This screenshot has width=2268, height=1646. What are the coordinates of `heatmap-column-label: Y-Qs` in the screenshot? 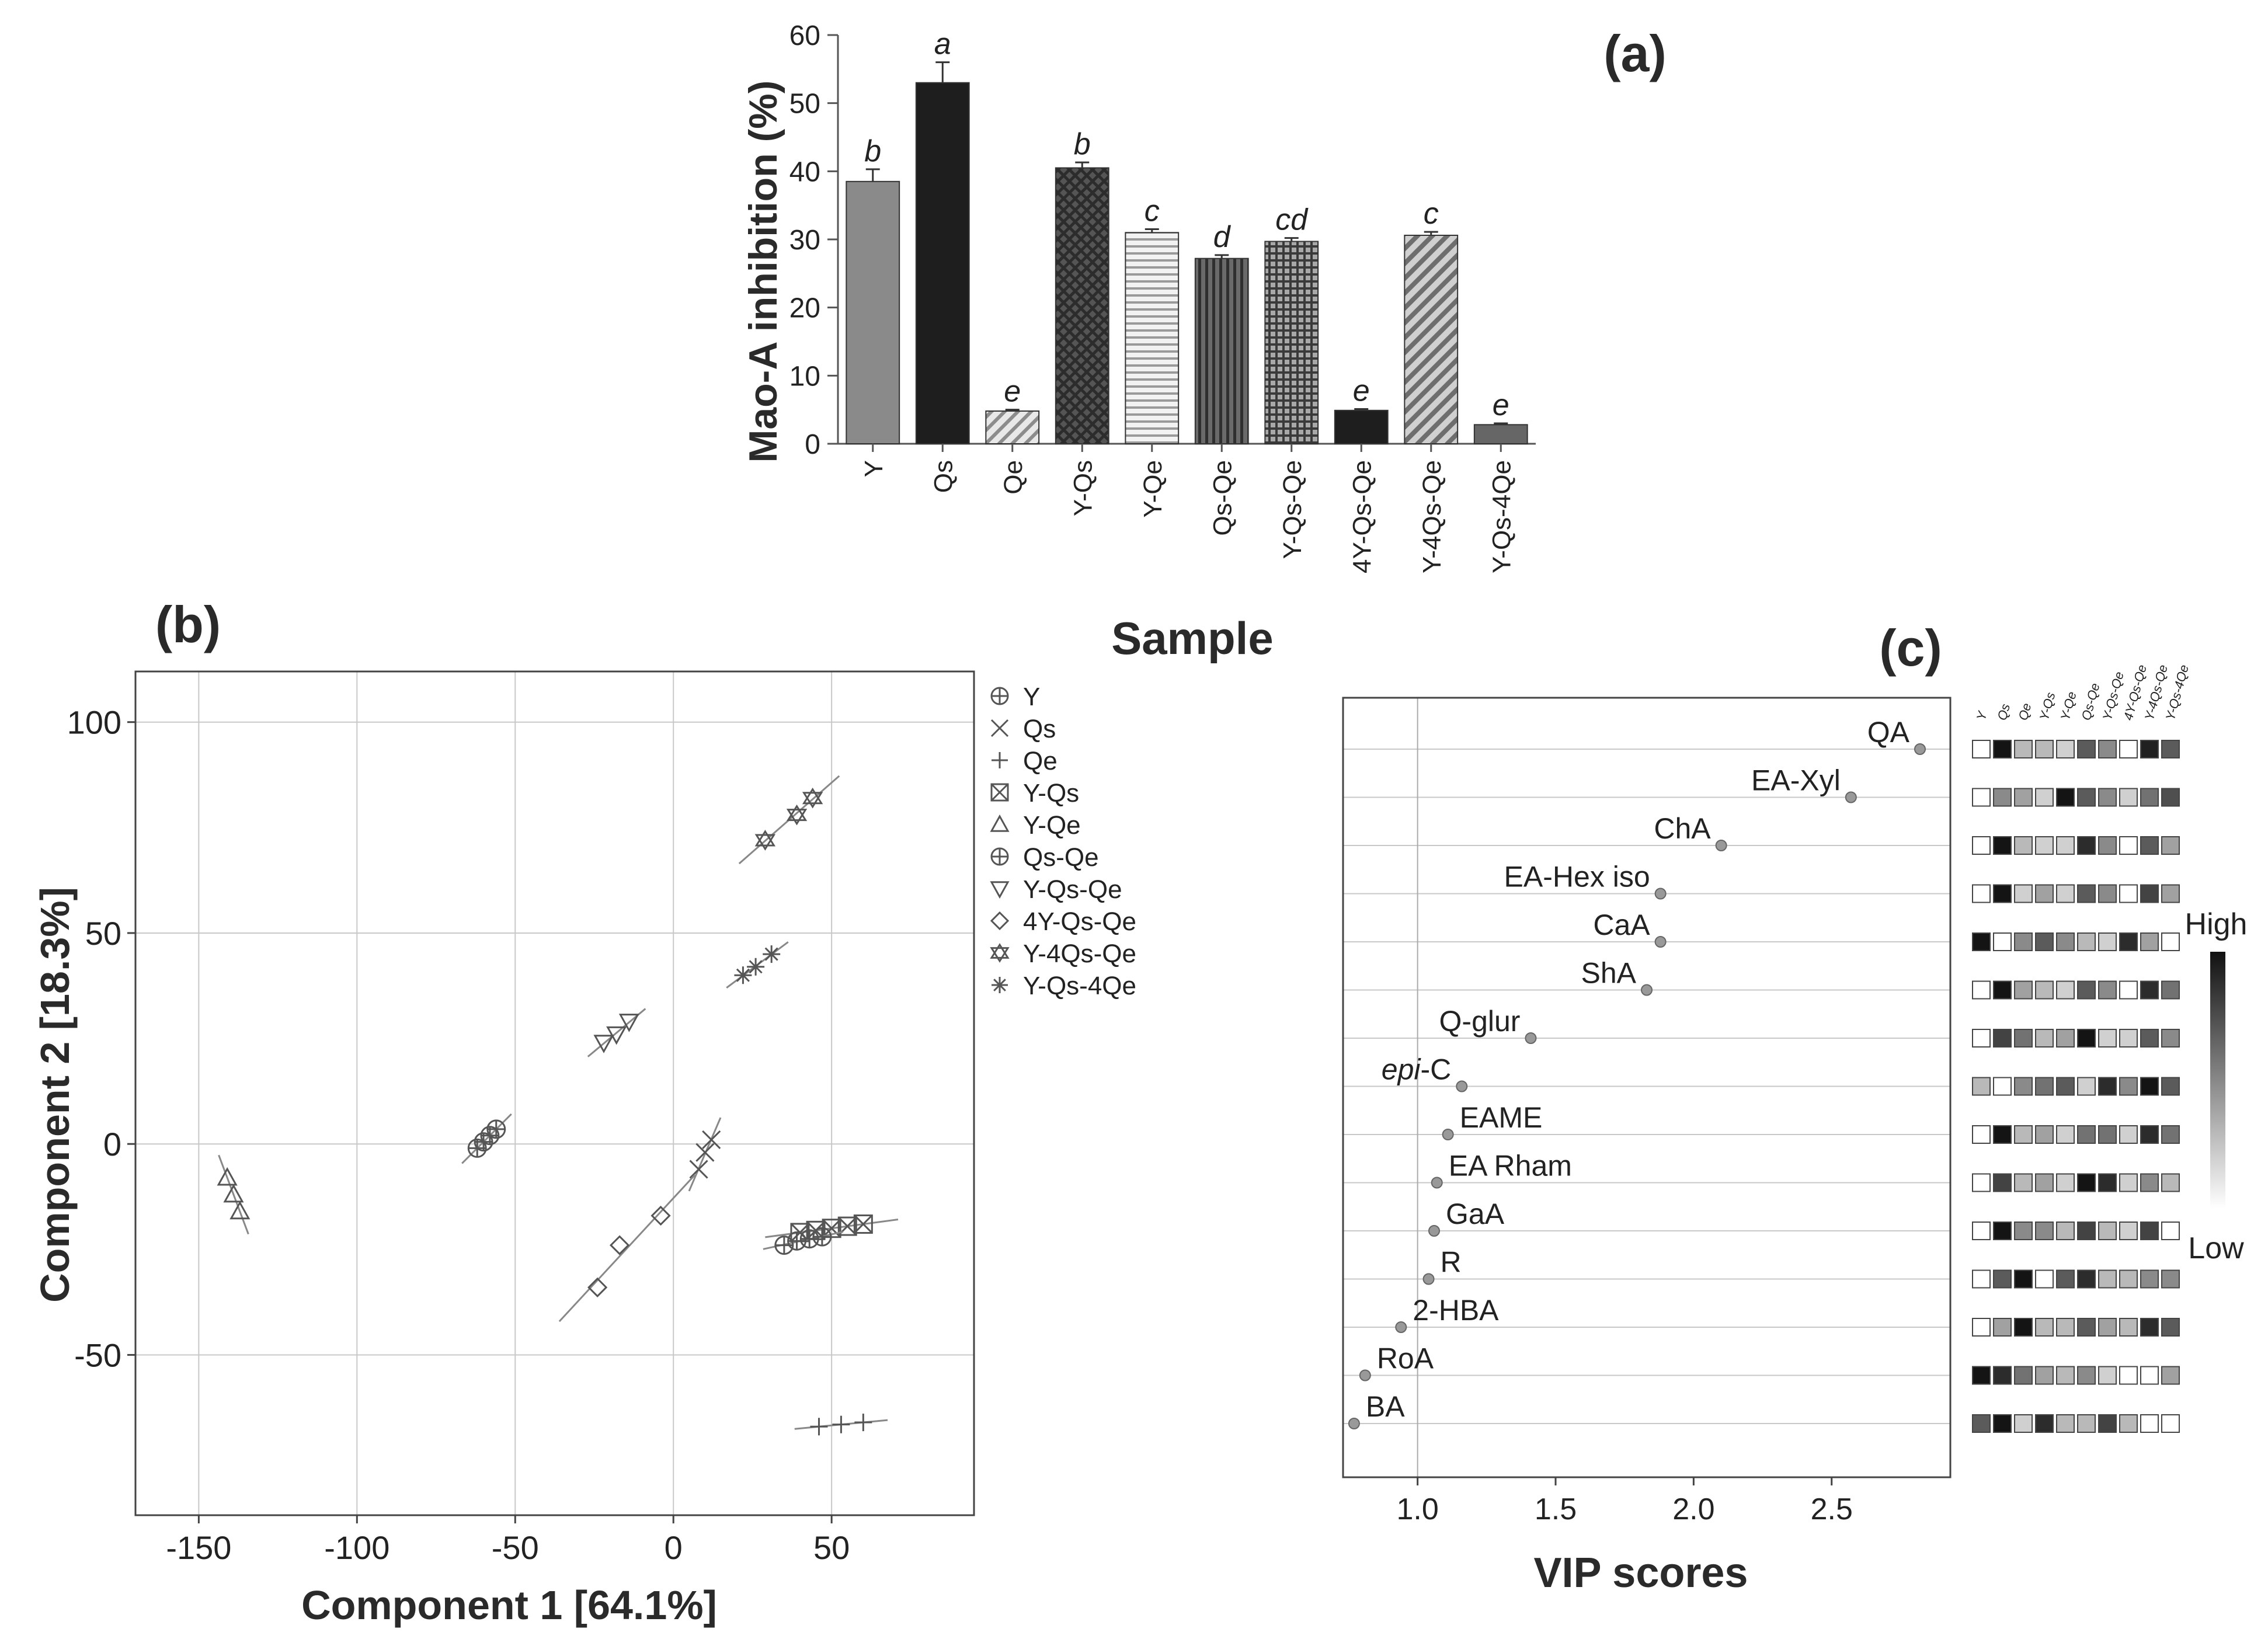 It's located at (2047, 706).